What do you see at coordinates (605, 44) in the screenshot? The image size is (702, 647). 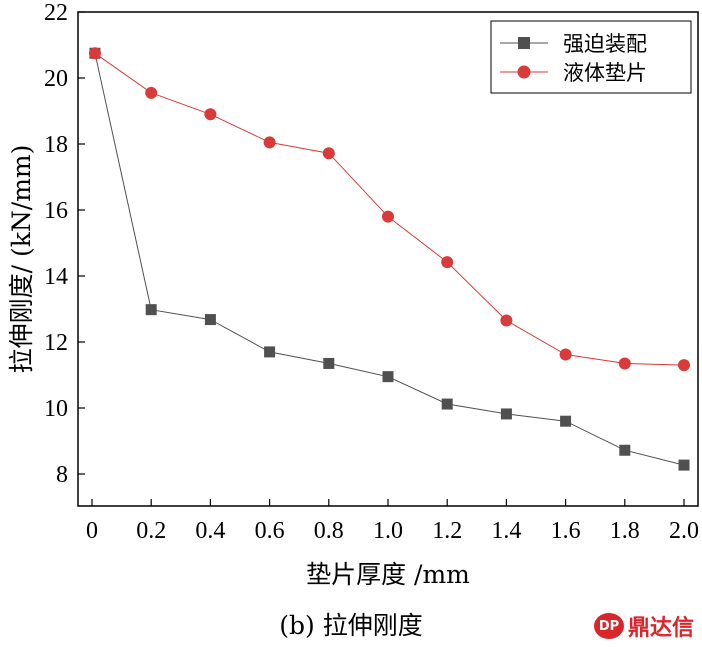 I see `legend-label-forced-assembly: 强迫装配` at bounding box center [605, 44].